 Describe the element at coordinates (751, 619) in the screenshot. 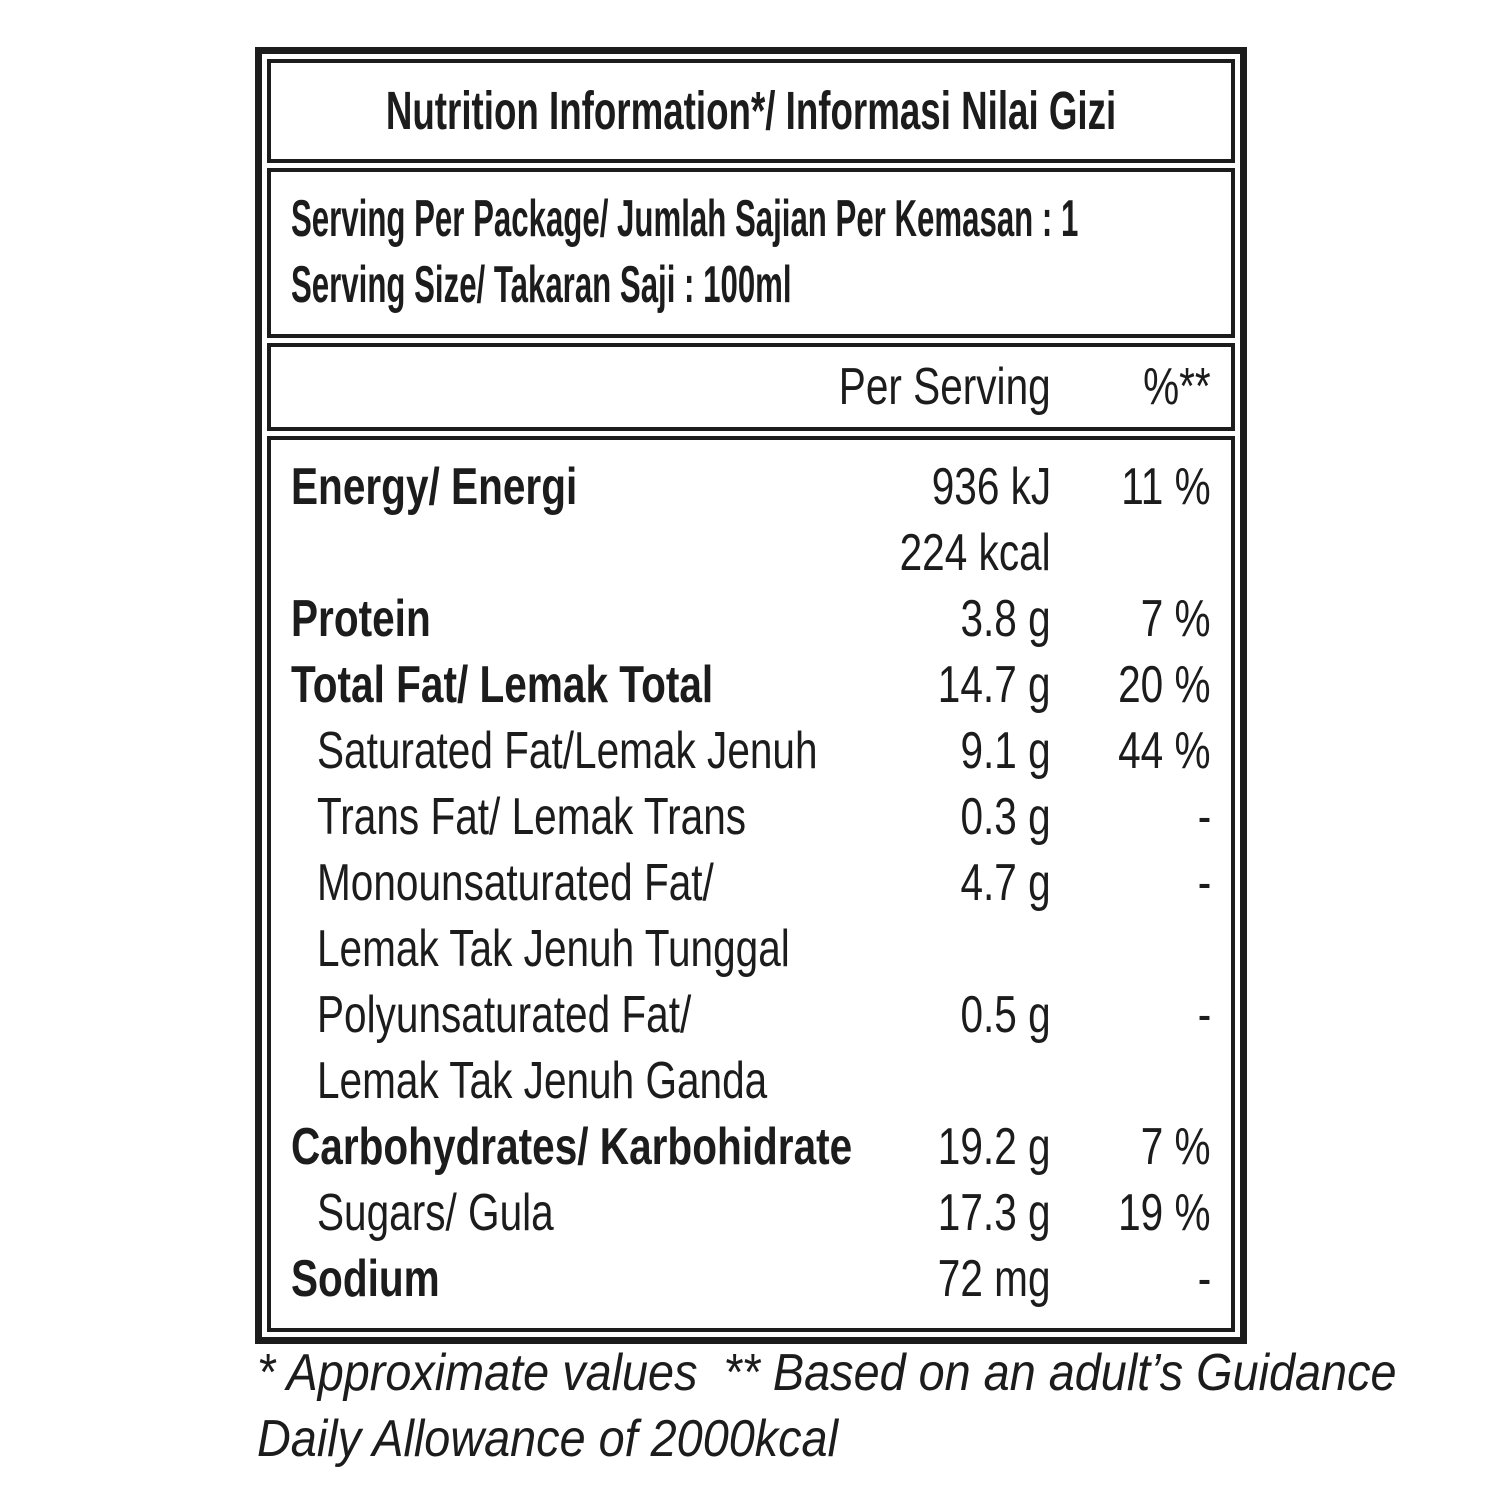

I see `nutrient-row: Protein 3.8 g 7 %` at that location.